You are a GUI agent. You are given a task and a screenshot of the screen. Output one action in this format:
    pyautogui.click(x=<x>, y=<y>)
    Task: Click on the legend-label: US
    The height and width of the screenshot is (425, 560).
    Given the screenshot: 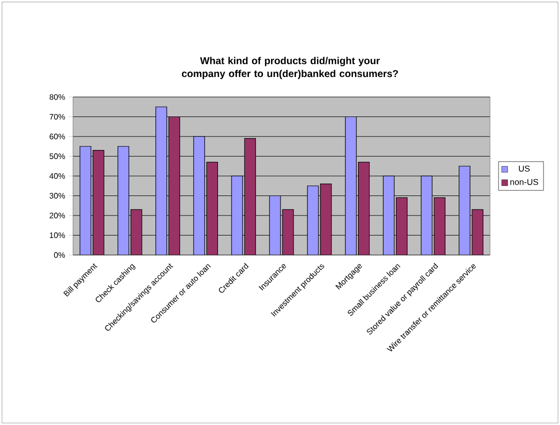 What is the action you would take?
    pyautogui.click(x=524, y=169)
    